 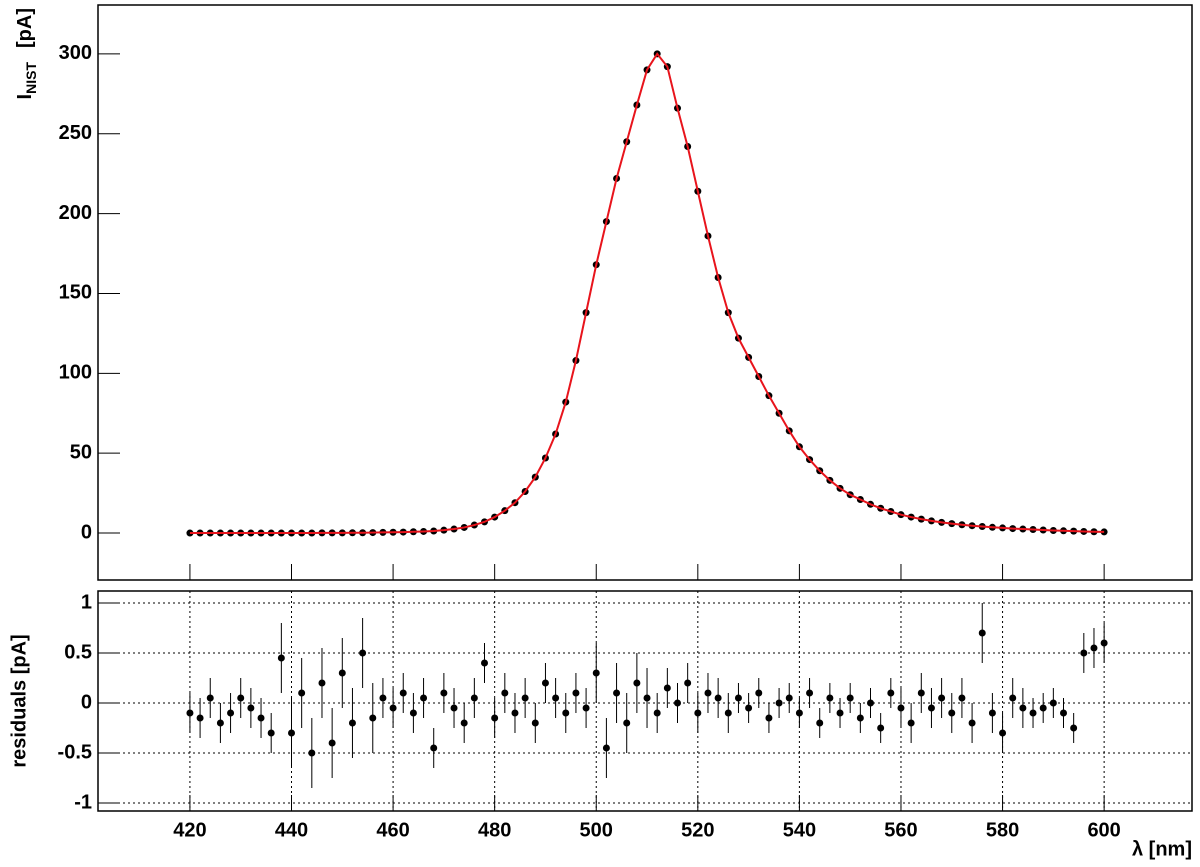 What do you see at coordinates (75, 213) in the screenshot?
I see `y-tick-label: 200` at bounding box center [75, 213].